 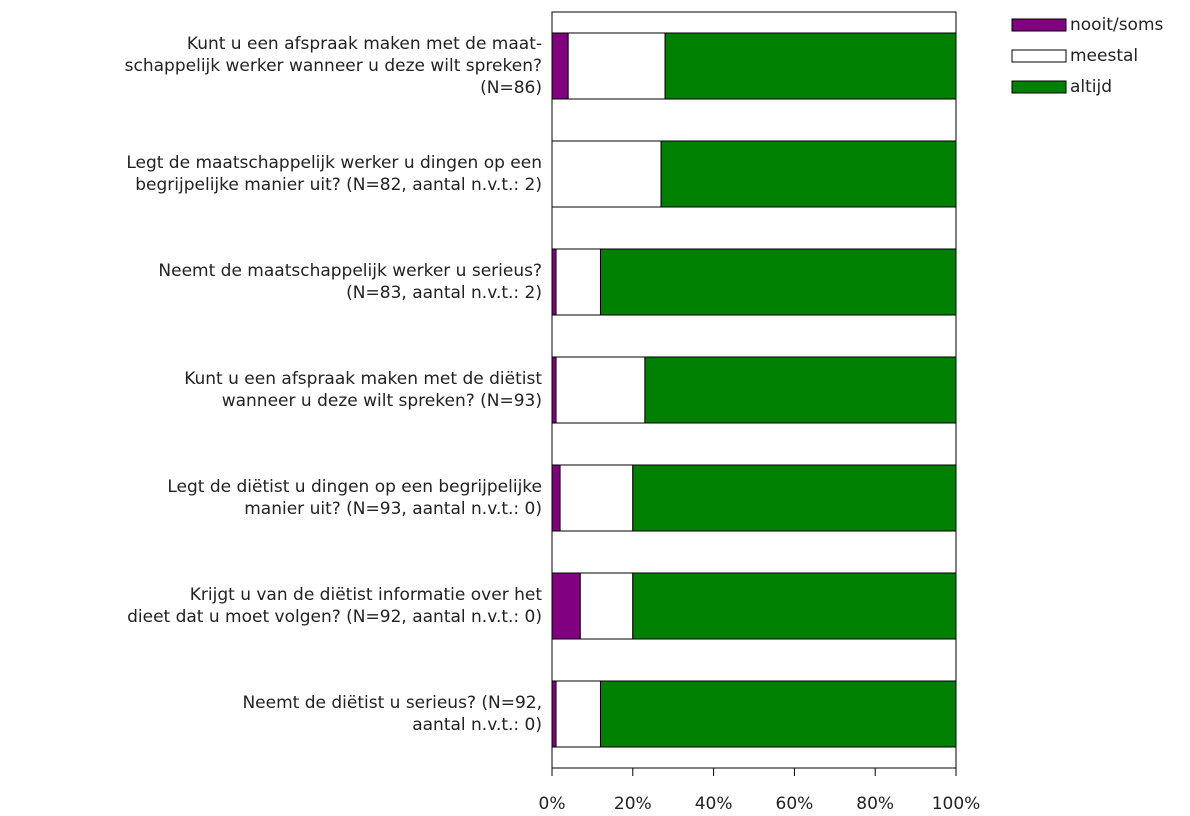 I want to click on category-label: (N=83, aantal n.v.t.: 2), so click(x=444, y=293).